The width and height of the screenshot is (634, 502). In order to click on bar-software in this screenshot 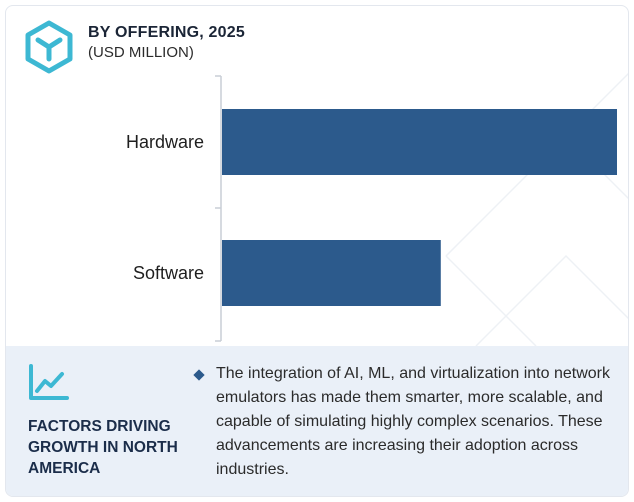, I will do `click(331, 273)`.